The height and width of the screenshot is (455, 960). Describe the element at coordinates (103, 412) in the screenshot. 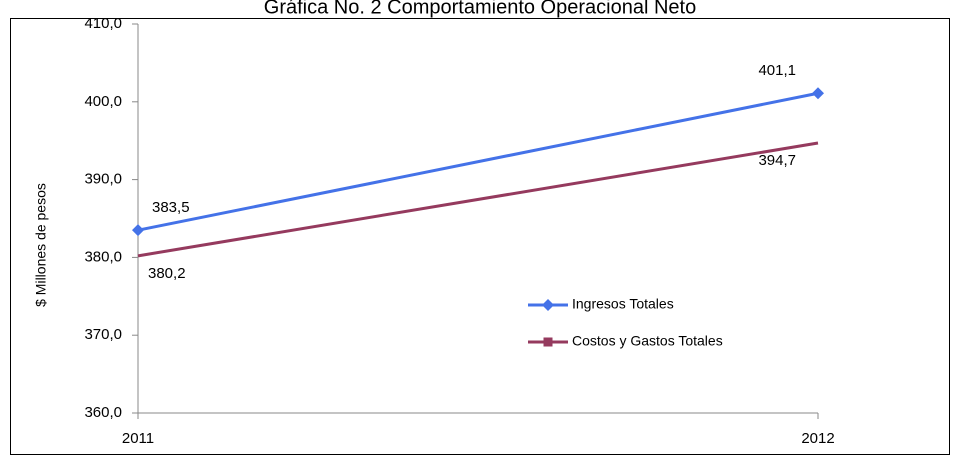

I see `y-tick-label: 360,0` at that location.